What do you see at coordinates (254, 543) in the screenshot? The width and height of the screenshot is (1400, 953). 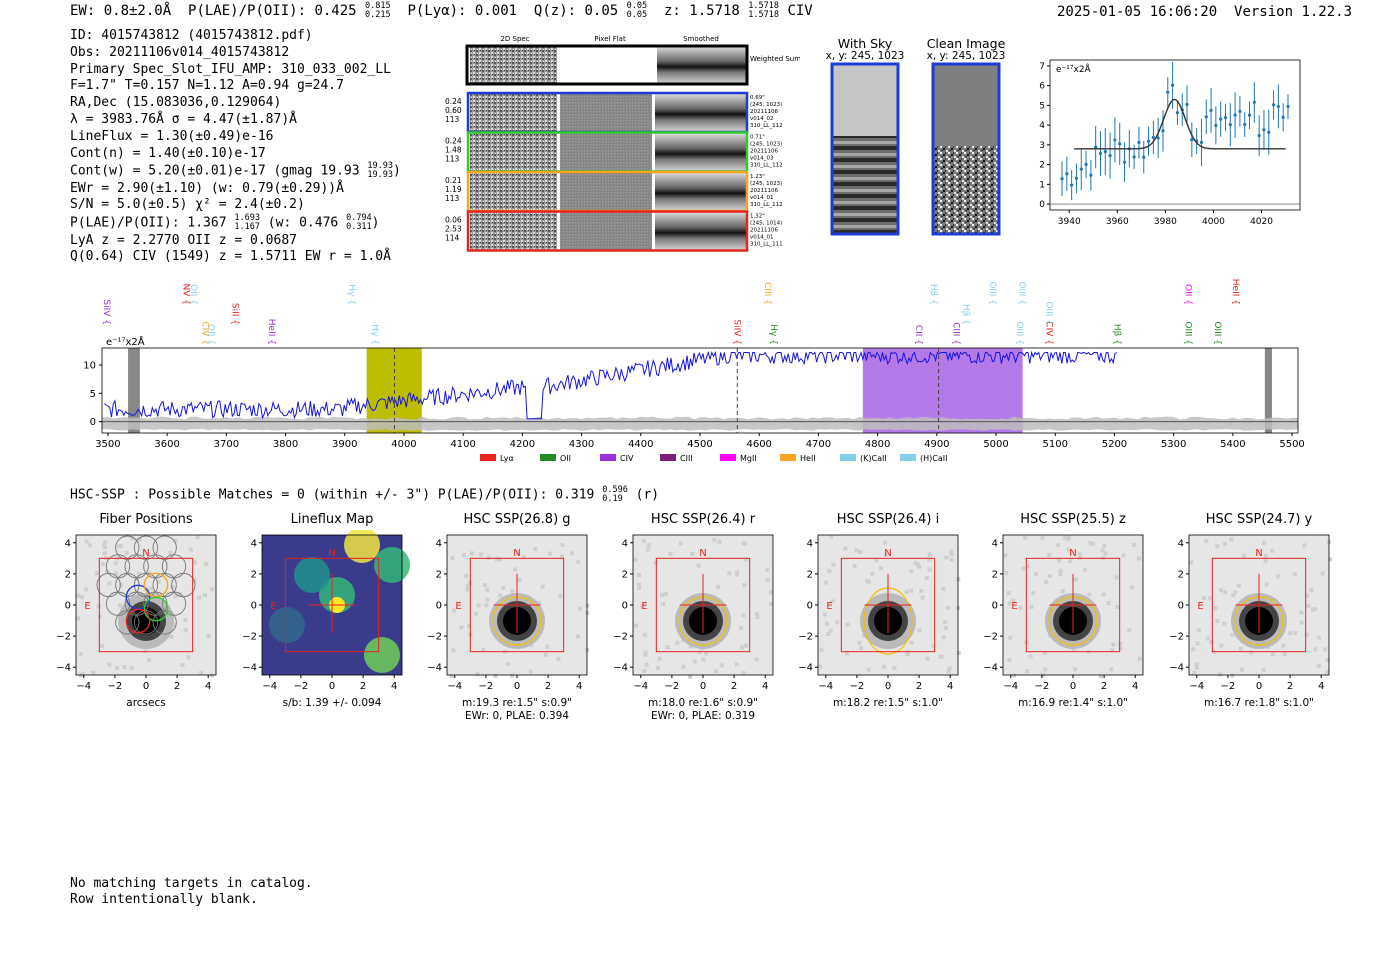 I see `stamp-y-tick-label: 4` at bounding box center [254, 543].